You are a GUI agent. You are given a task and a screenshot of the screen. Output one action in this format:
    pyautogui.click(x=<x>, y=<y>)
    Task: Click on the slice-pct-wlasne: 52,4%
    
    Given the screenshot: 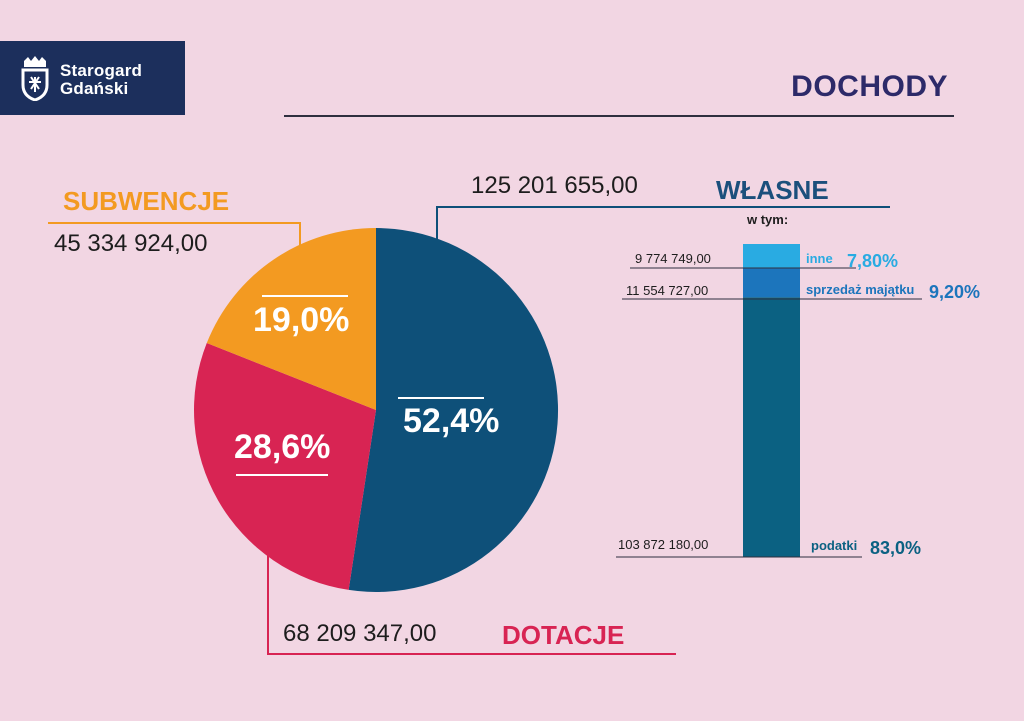 What is the action you would take?
    pyautogui.click(x=451, y=421)
    